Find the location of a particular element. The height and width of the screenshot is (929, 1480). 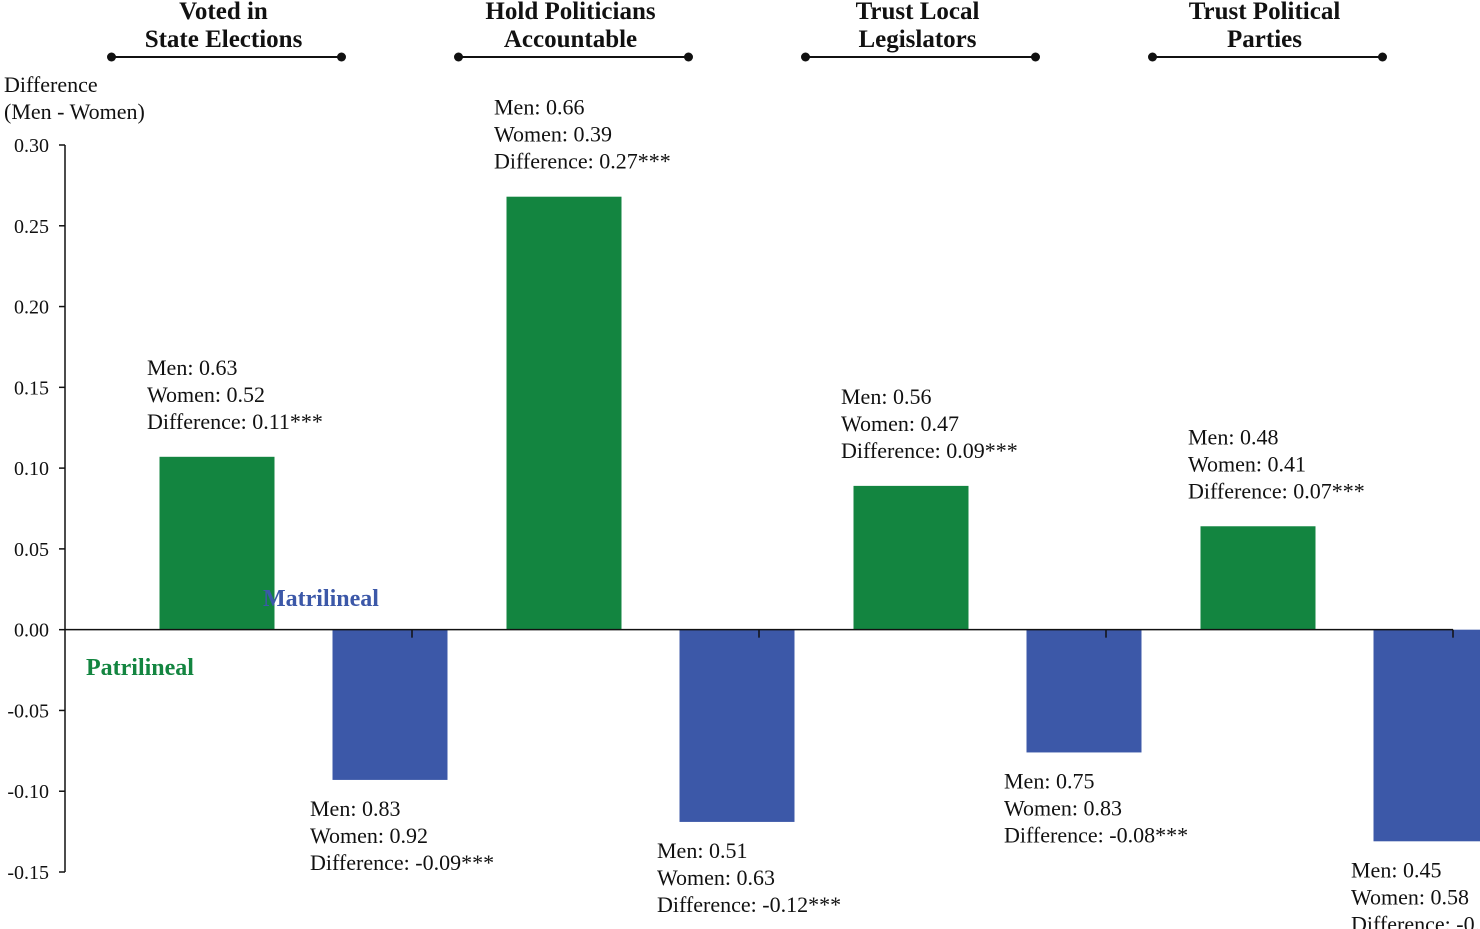

group-title: Trust Local is located at coordinates (918, 12).